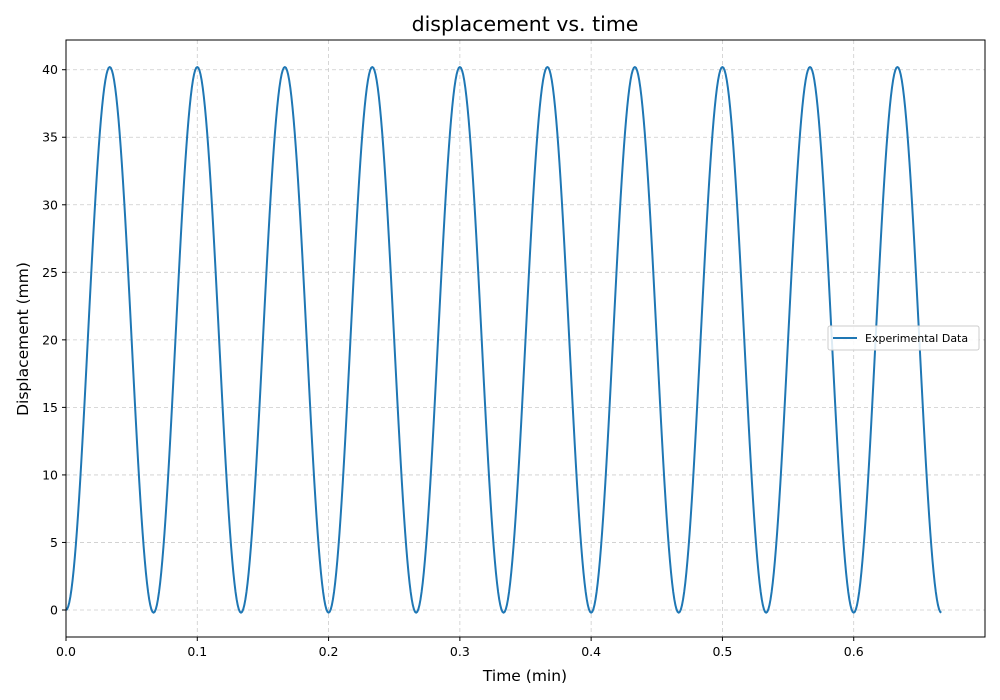 The image size is (1000, 700). Describe the element at coordinates (916, 338) in the screenshot. I see `legend-label: Experimental Data` at that location.